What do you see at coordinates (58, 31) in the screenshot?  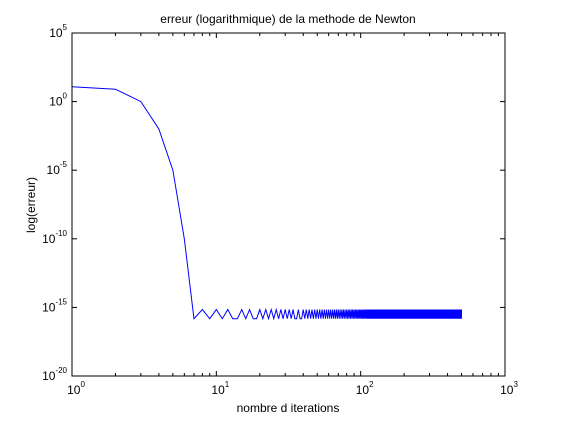 I see `y-tick-label: 10⁵` at bounding box center [58, 31].